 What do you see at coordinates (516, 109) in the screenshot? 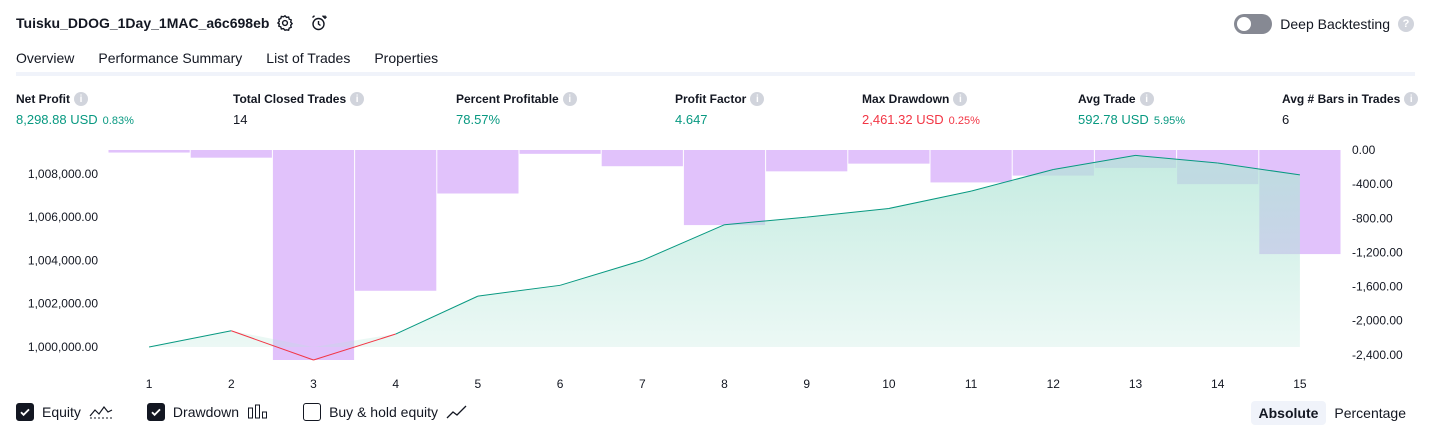
I see `metric-percent-profitable: Percent Profitable i 78.57%` at bounding box center [516, 109].